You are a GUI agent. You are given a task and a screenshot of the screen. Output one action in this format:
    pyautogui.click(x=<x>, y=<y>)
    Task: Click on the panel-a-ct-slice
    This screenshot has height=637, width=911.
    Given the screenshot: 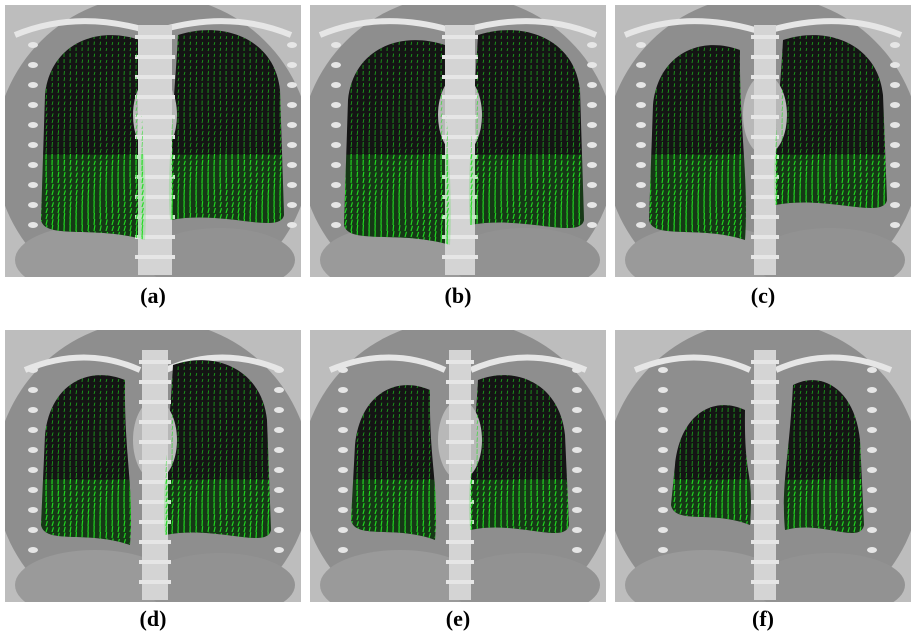 What is the action you would take?
    pyautogui.click(x=153, y=141)
    